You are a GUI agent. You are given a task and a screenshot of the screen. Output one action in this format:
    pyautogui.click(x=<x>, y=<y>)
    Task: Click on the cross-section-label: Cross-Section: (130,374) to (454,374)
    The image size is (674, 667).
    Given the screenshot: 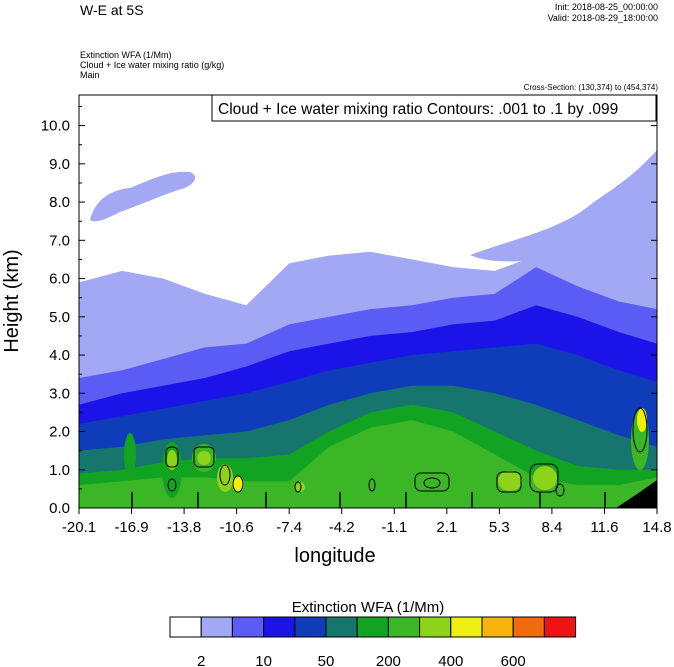 What is the action you would take?
    pyautogui.click(x=590, y=87)
    